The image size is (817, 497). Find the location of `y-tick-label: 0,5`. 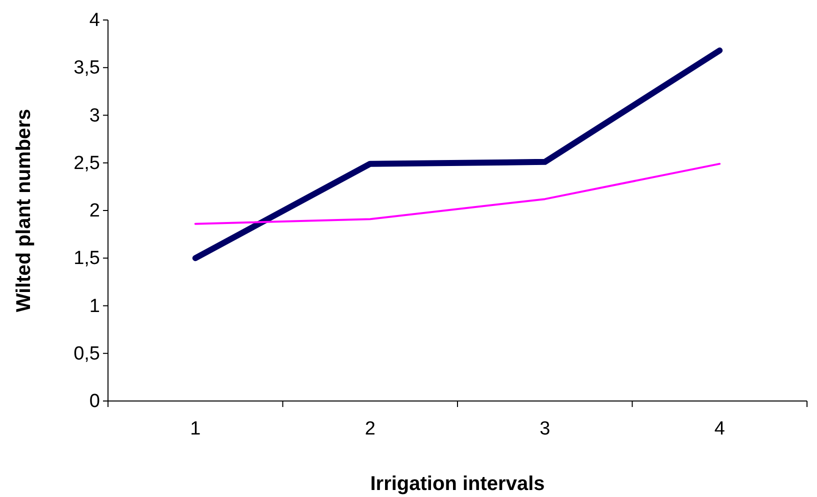

y-tick-label: 0,5 is located at coordinates (87, 353).